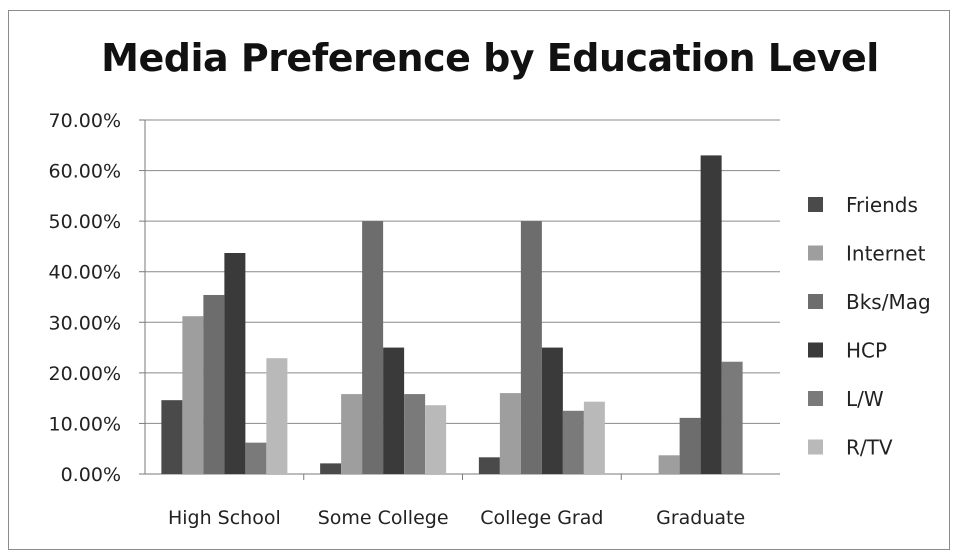 This screenshot has height=557, width=956. What do you see at coordinates (85, 222) in the screenshot?
I see `y-tick-label: 50.00%` at bounding box center [85, 222].